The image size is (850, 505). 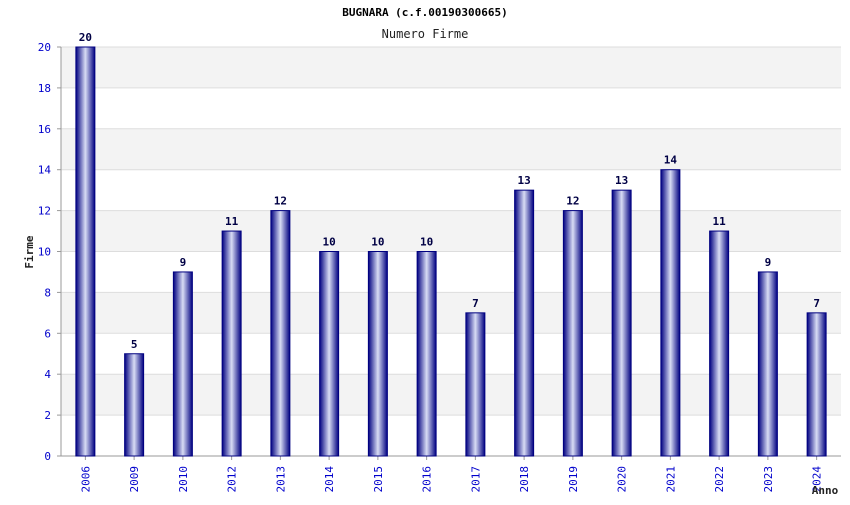 What do you see at coordinates (671, 160) in the screenshot?
I see `data-label-2021: 14` at bounding box center [671, 160].